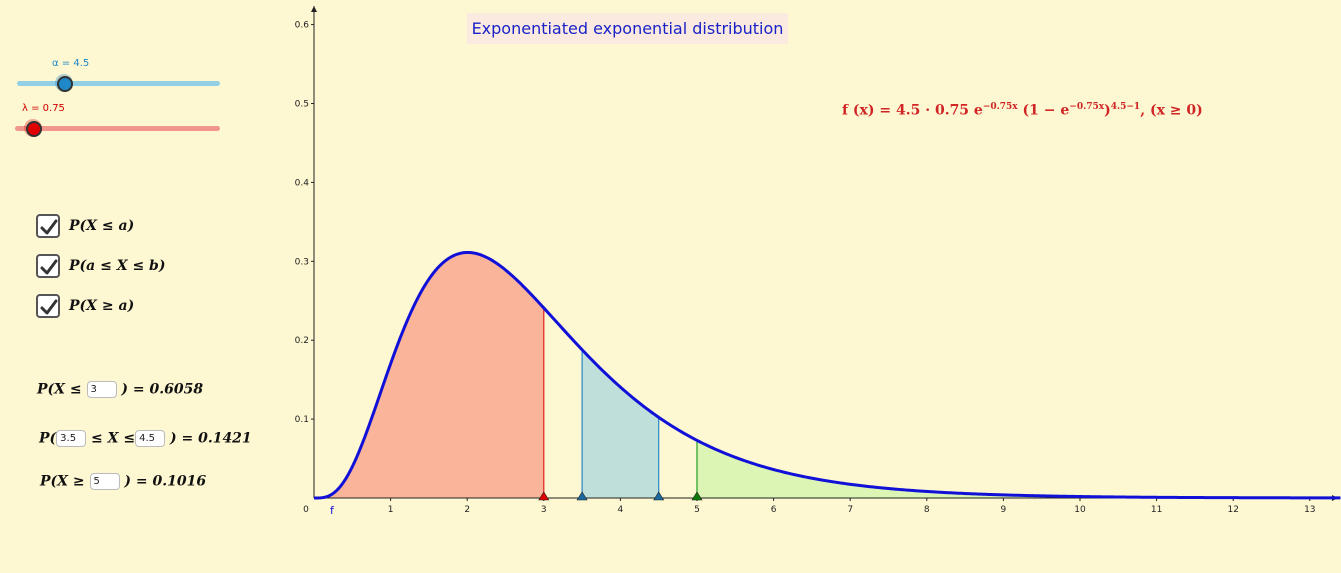 This screenshot has height=573, width=1341. I want to click on checkbox-left-tail, so click(48, 226).